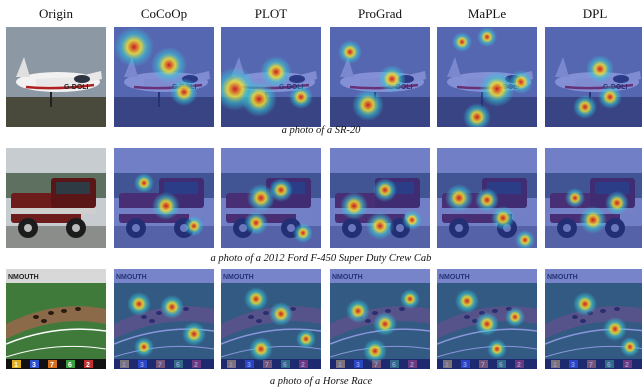 Image resolution: width=642 pixels, height=392 pixels. I want to click on attention-map-maple, so click(487, 198).